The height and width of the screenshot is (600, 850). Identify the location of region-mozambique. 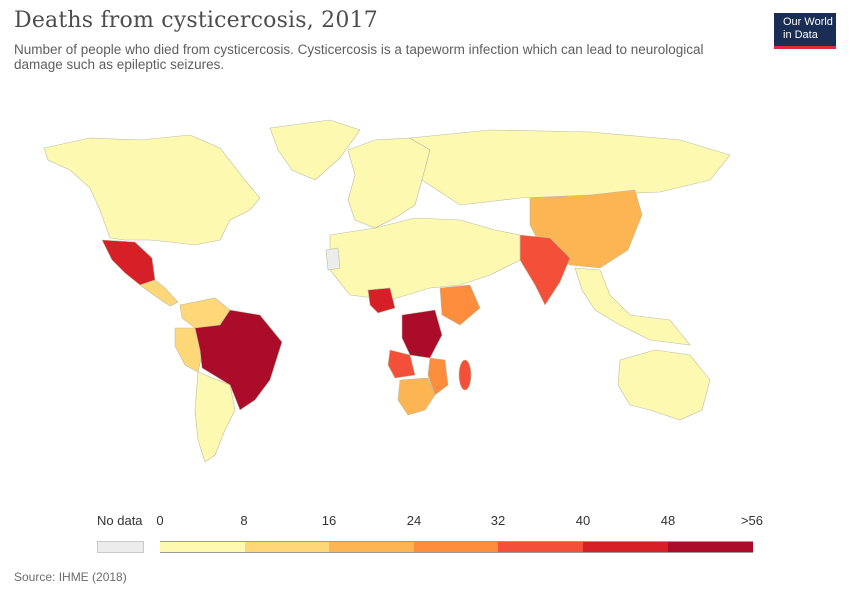
(438, 376).